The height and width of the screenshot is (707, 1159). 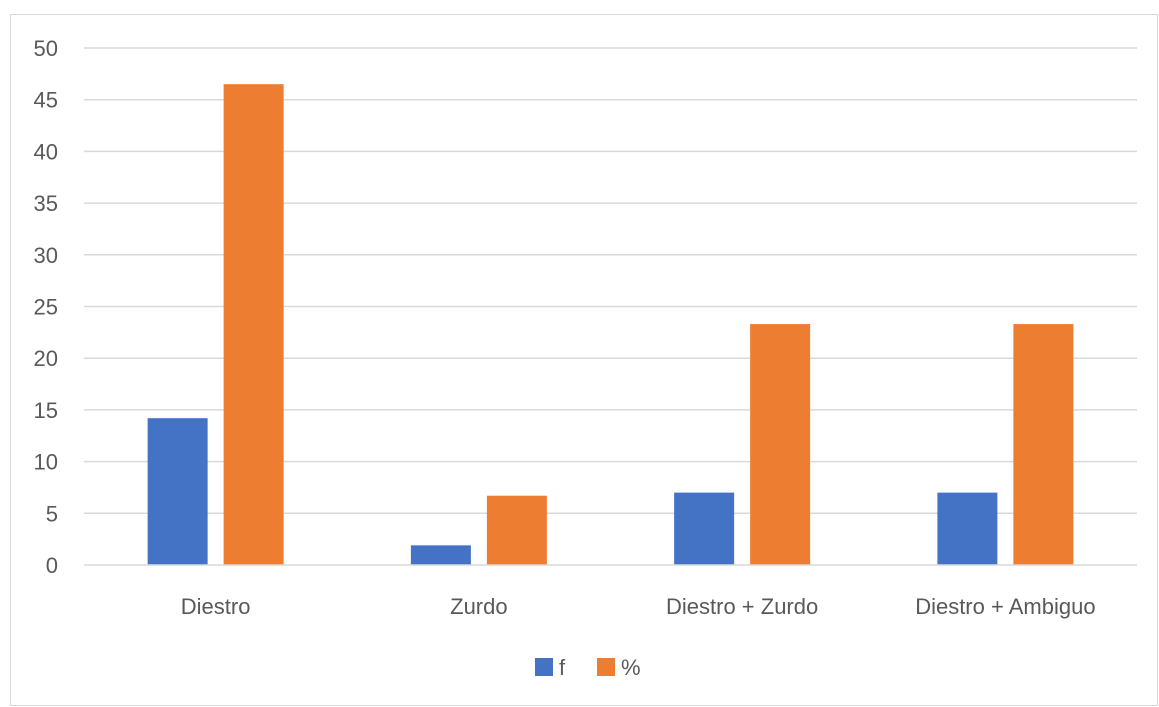 What do you see at coordinates (46, 255) in the screenshot?
I see `y-tick-label: 30` at bounding box center [46, 255].